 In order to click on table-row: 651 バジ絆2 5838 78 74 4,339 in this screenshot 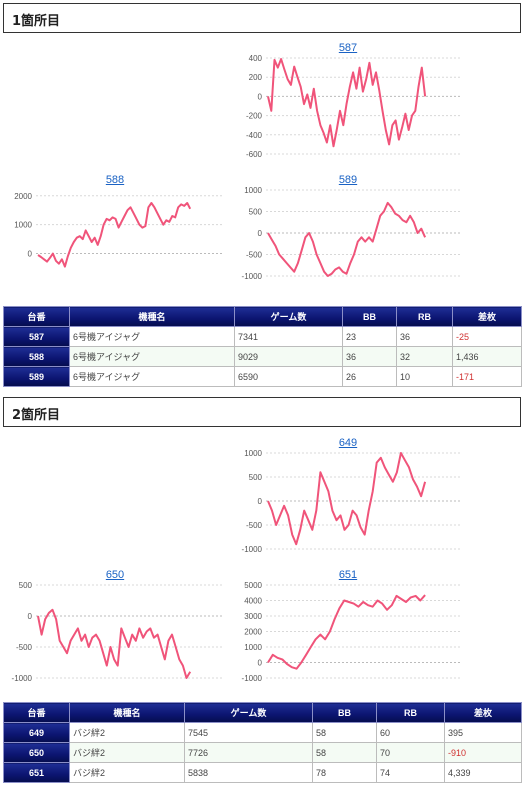, I will do `click(262, 772)`.